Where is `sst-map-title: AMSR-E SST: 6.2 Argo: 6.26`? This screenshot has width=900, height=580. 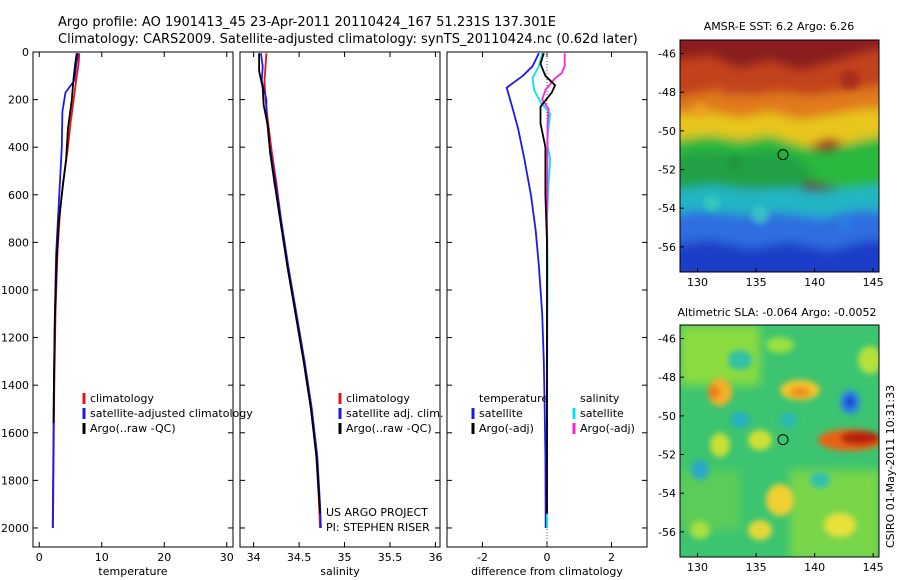 sst-map-title: AMSR-E SST: 6.2 Argo: 6.26 is located at coordinates (779, 26).